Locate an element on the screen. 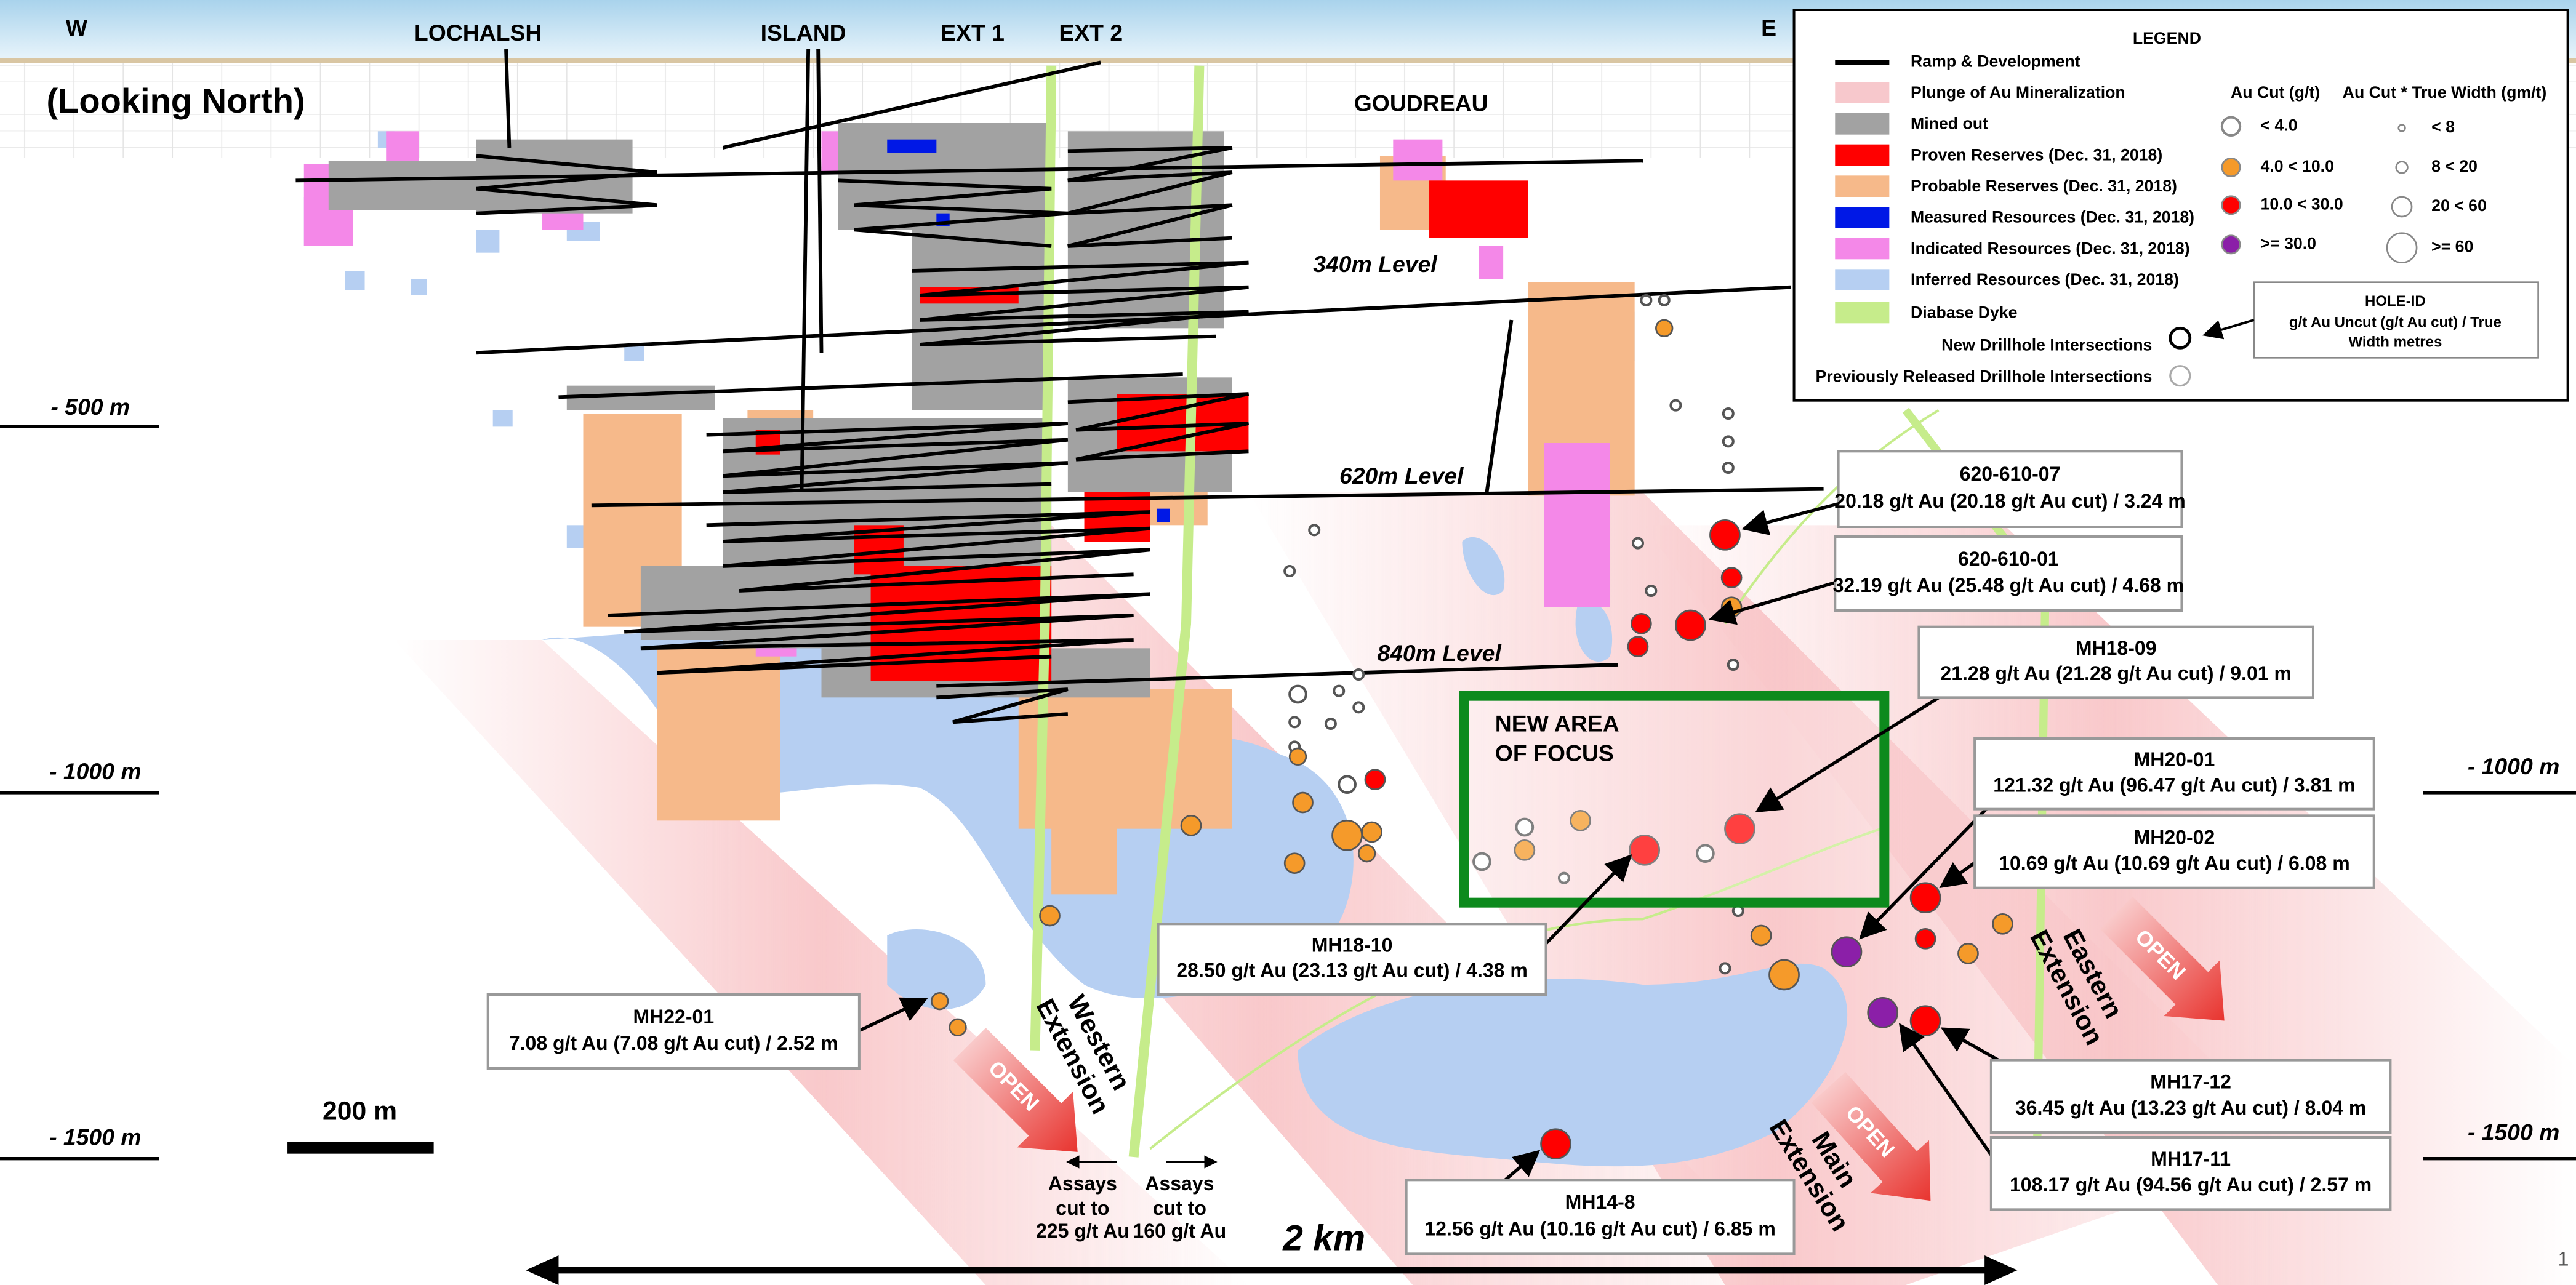  callout-id: MH18-09 is located at coordinates (2116, 648).